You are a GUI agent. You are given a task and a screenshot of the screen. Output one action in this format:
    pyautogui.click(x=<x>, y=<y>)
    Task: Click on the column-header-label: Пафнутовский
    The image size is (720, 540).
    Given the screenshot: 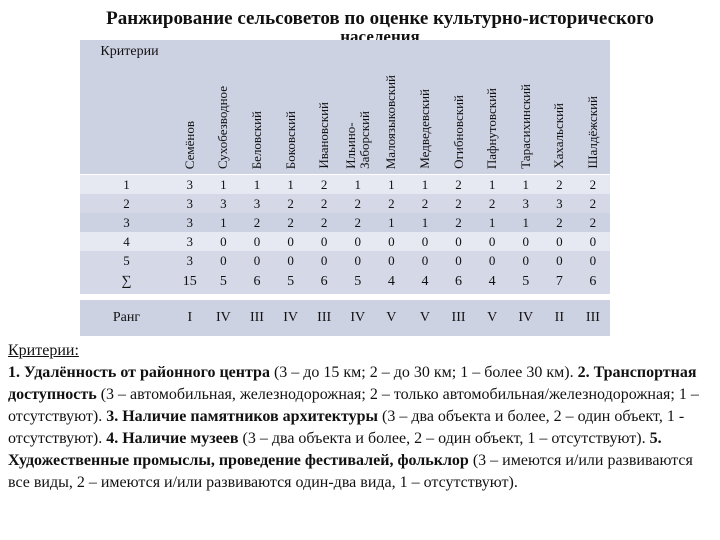 What is the action you would take?
    pyautogui.click(x=492, y=128)
    